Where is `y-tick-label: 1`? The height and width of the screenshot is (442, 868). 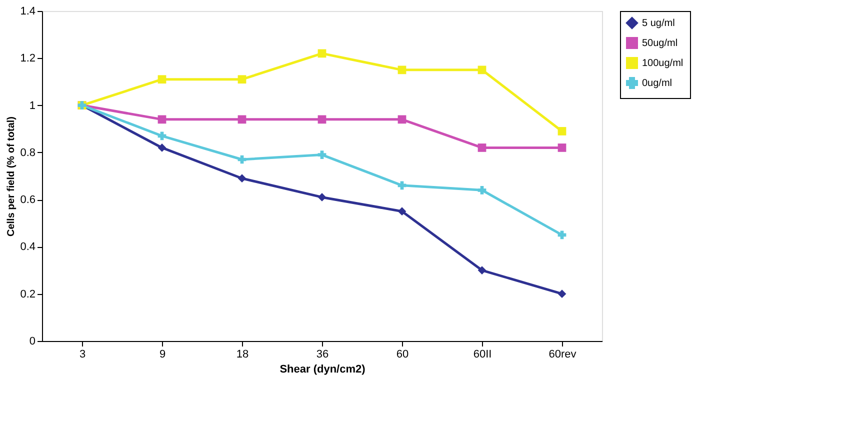 y-tick-label: 1 is located at coordinates (32, 106).